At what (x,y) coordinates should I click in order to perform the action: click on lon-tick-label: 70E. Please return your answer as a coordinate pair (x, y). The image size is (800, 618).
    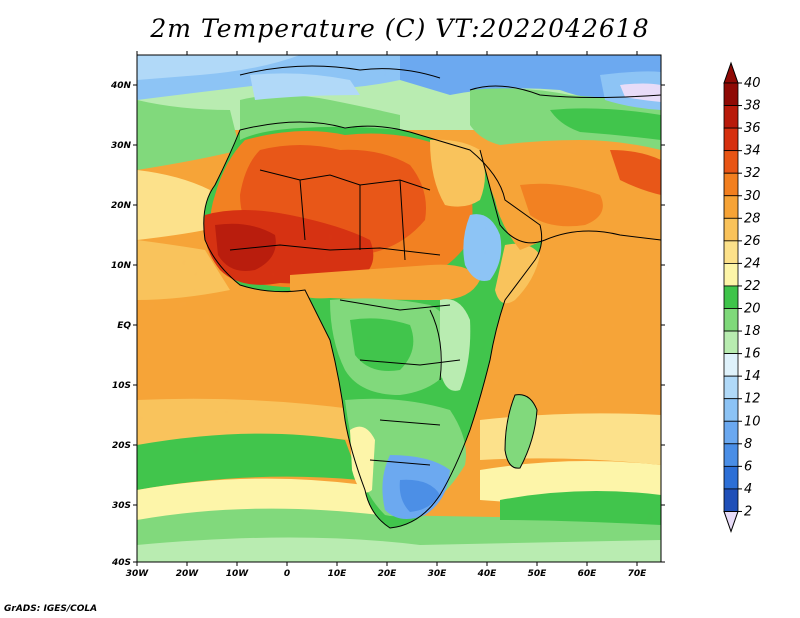
    Looking at the image, I should click on (638, 574).